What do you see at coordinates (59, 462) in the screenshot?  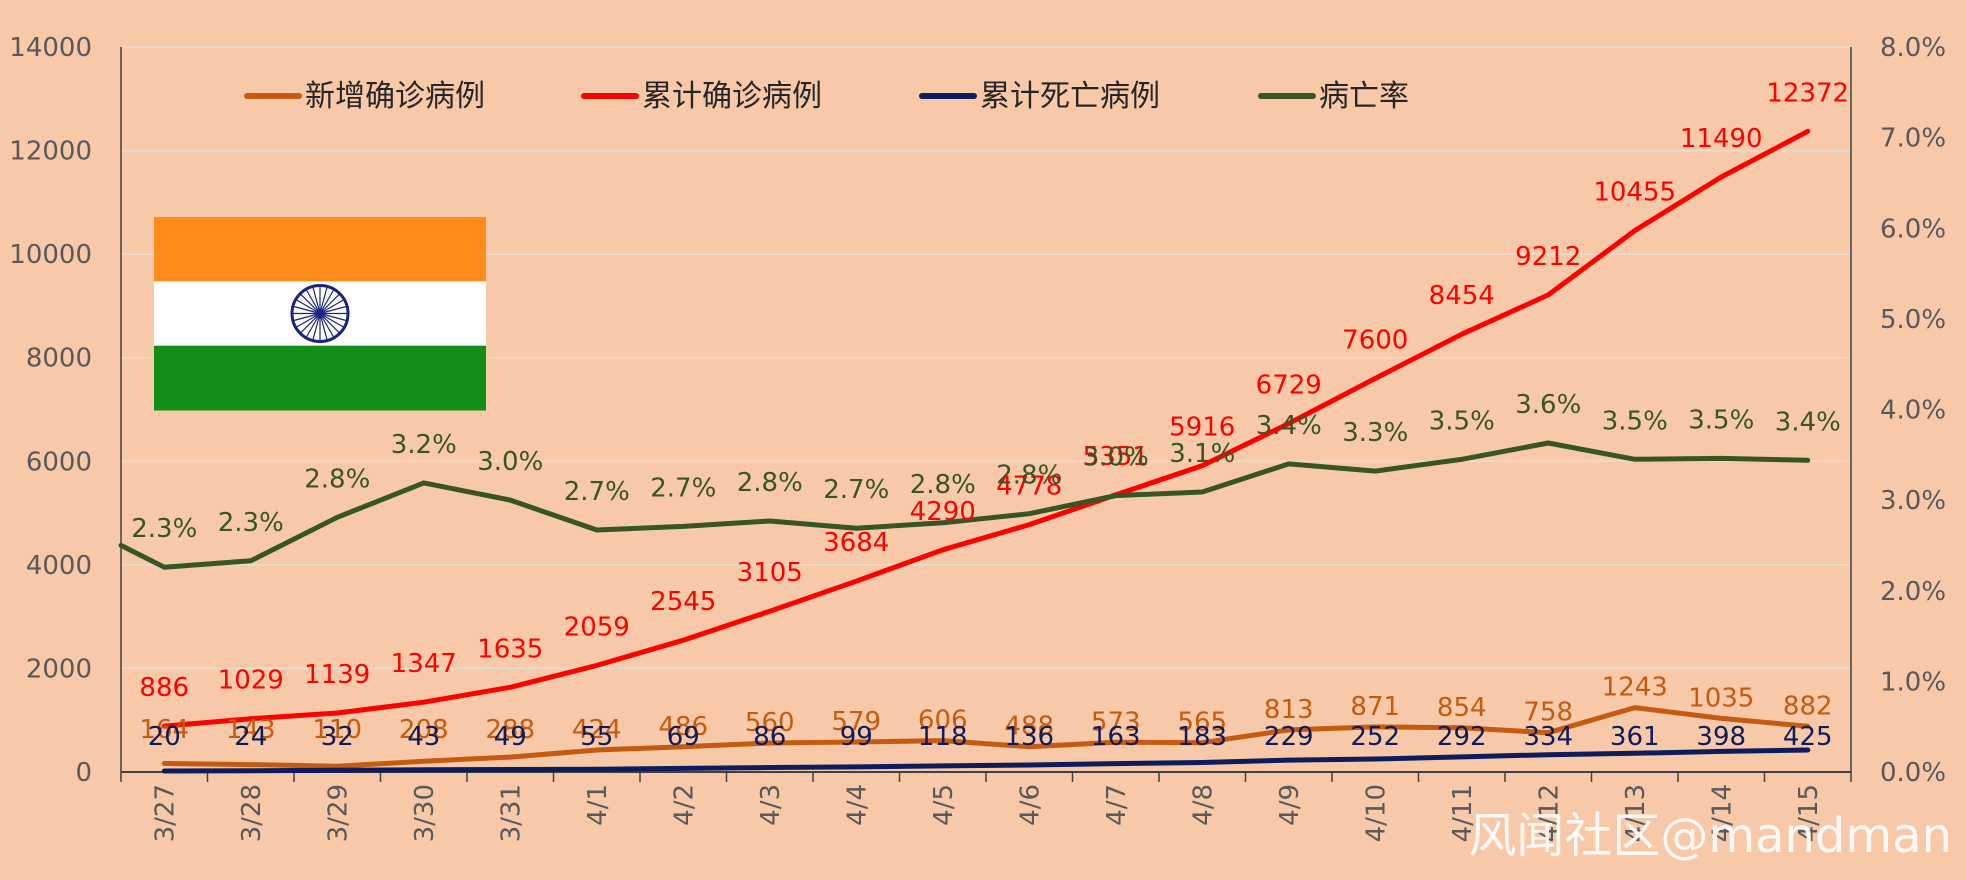 I see `left-tick-label: 6000` at bounding box center [59, 462].